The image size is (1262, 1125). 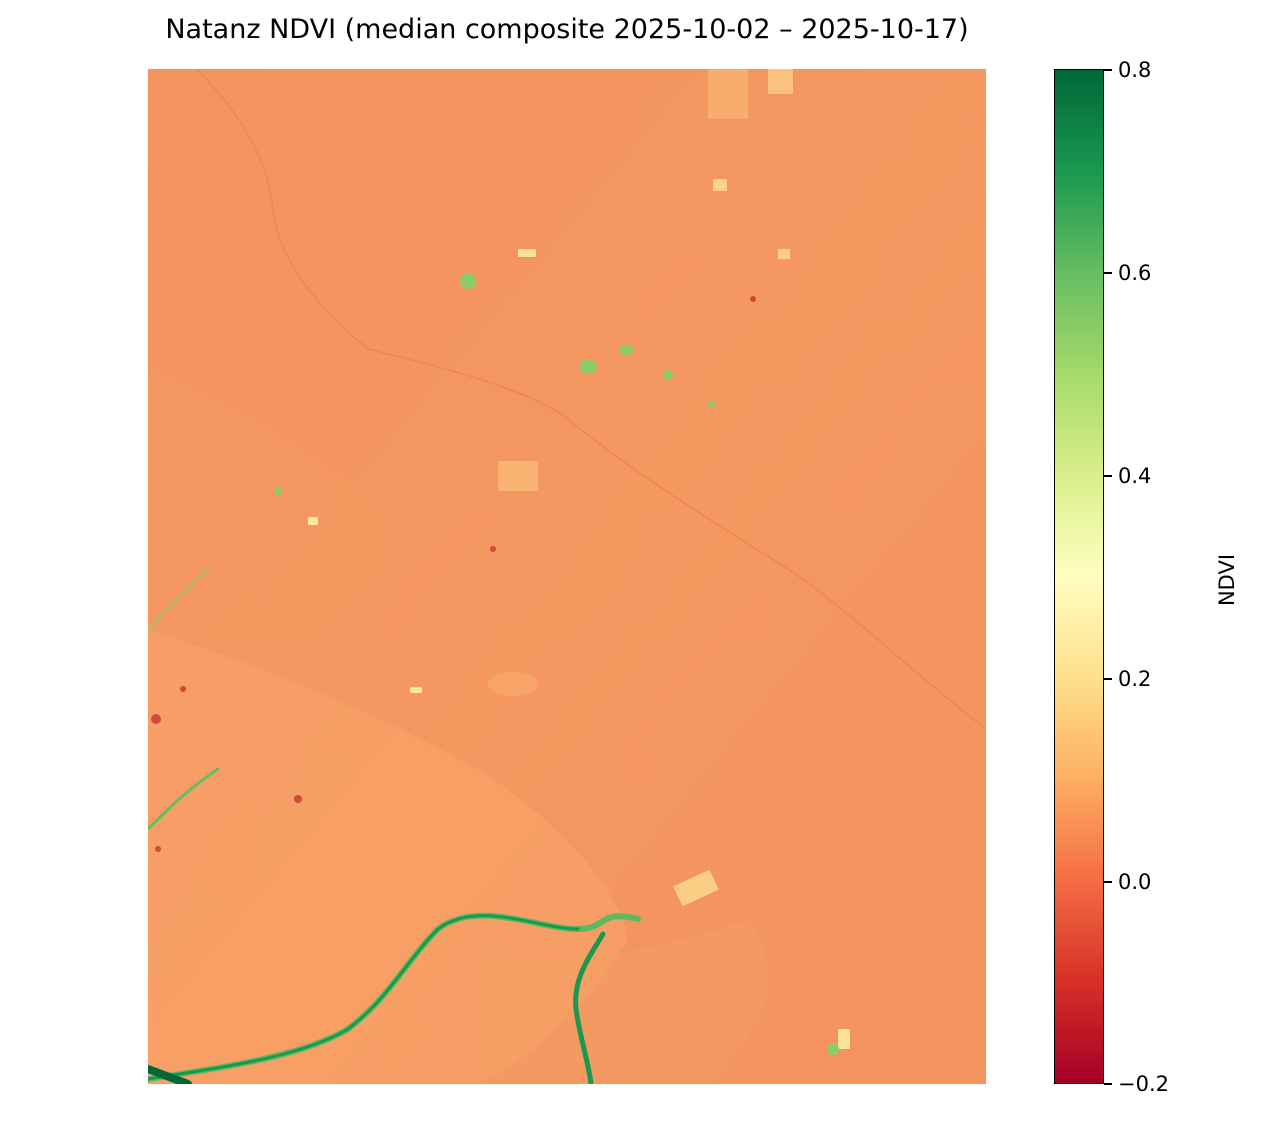 What do you see at coordinates (1143, 1084) in the screenshot?
I see `colorbar-tick-label: −0.2` at bounding box center [1143, 1084].